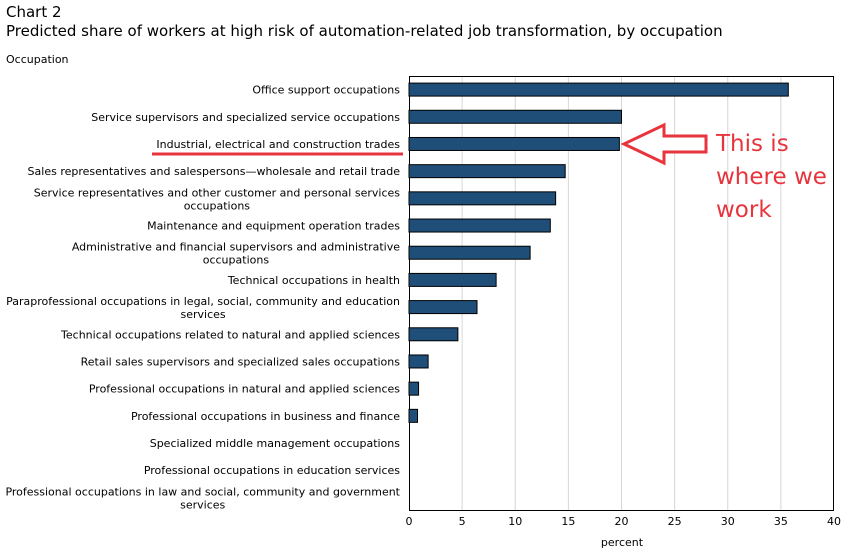 Image resolution: width=854 pixels, height=552 pixels. I want to click on x-tick-label: 0, so click(409, 521).